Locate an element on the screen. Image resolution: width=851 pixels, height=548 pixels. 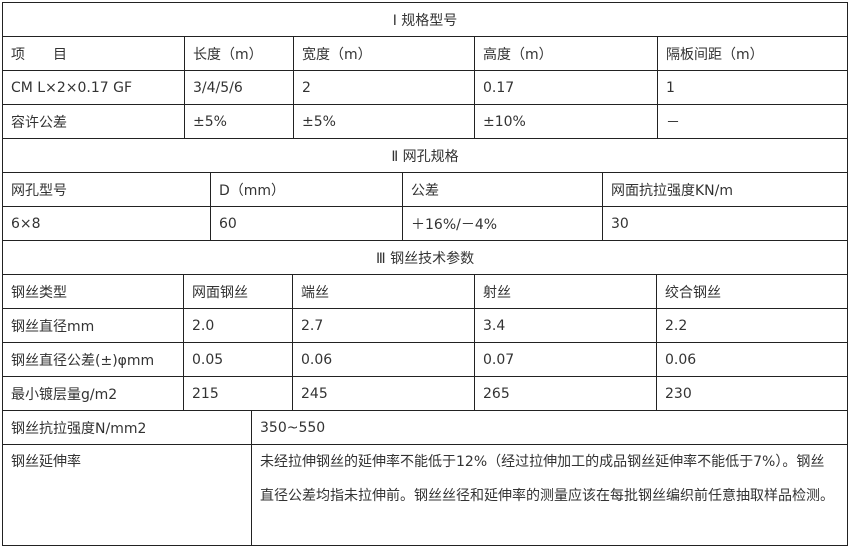
table-row: 钢丝直径公差(±)φmm 0.05 0.06 0.07 0.06 is located at coordinates (425, 359).